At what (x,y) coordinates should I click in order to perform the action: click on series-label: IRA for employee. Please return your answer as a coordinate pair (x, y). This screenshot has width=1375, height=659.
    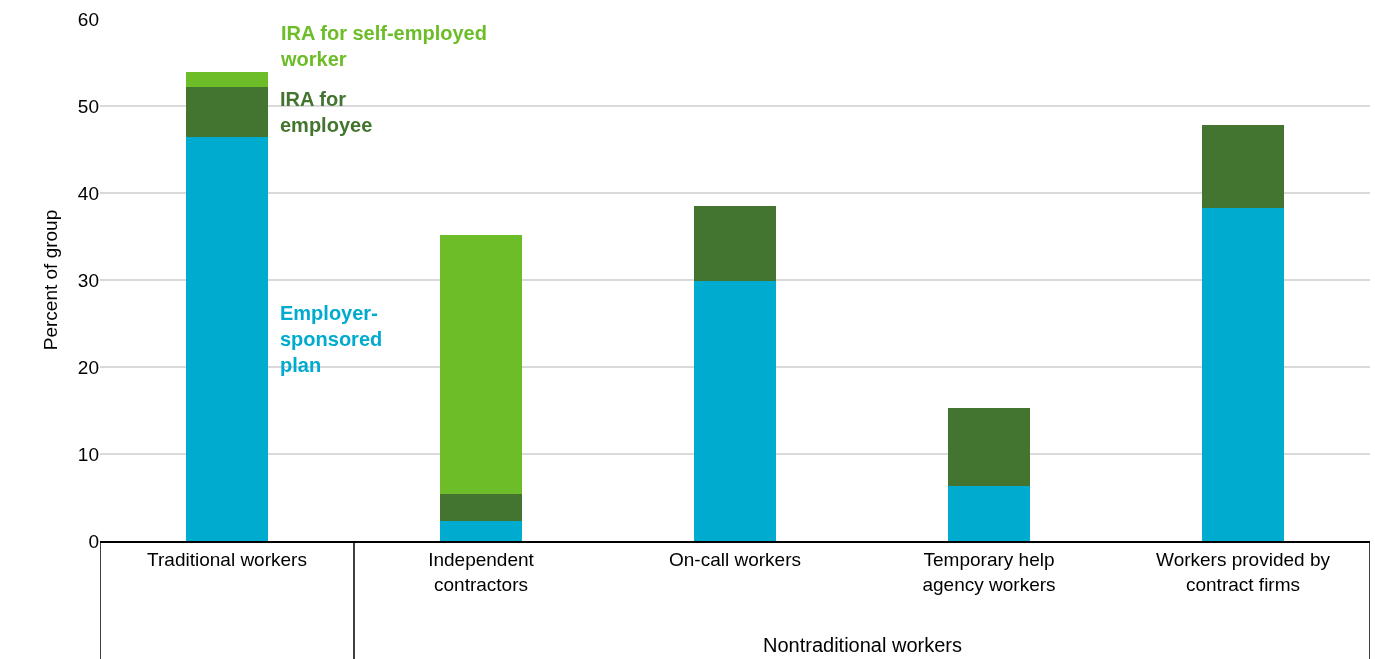
    Looking at the image, I should click on (326, 112).